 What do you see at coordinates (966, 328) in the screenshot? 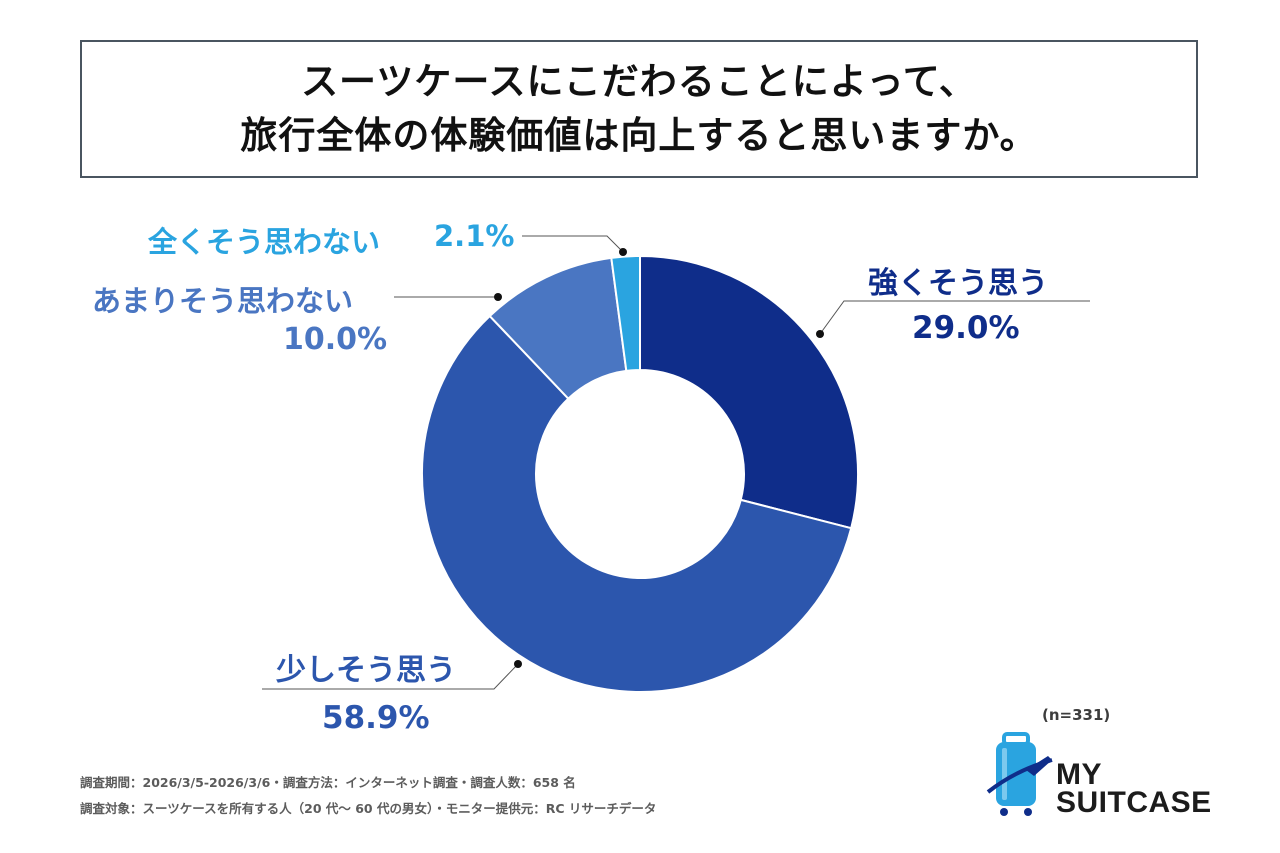
I see `label-strong-value: 29.0%` at bounding box center [966, 328].